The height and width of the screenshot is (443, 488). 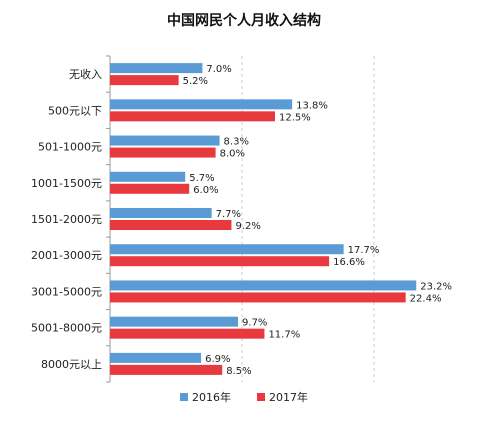 I want to click on category-label: 8000元以上, so click(x=71, y=364).